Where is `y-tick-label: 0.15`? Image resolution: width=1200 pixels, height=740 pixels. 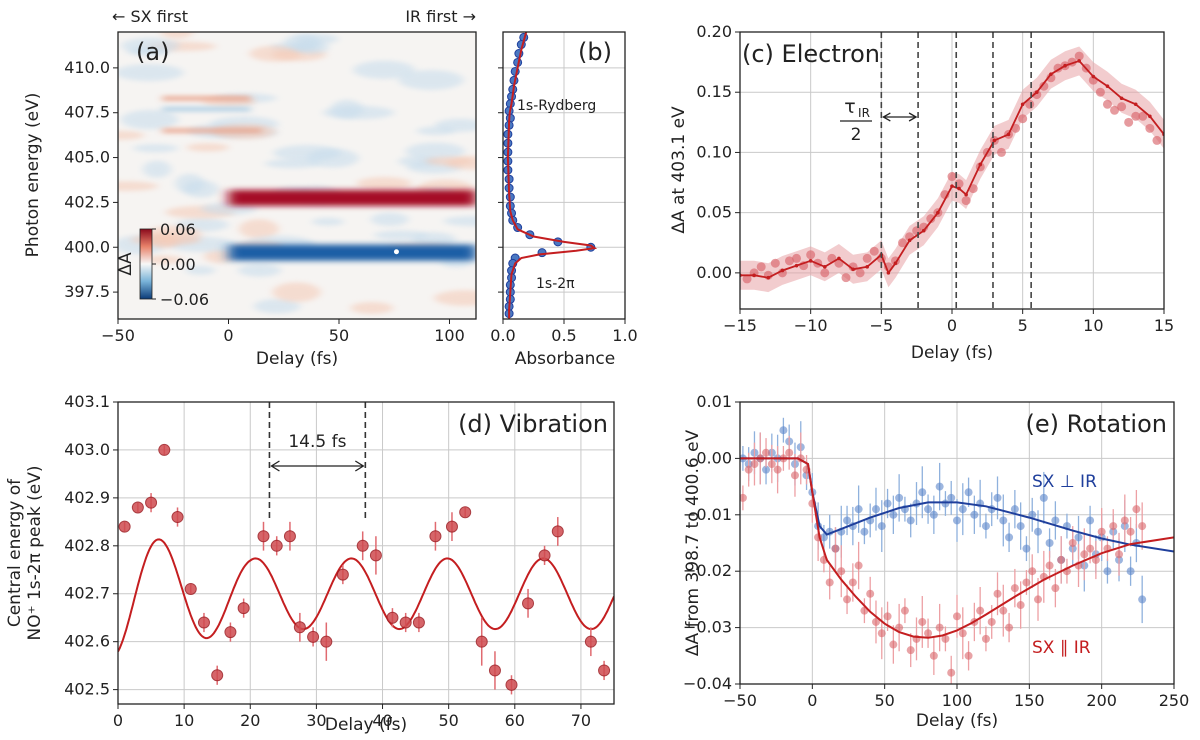 y-tick-label: 0.15 is located at coordinates (714, 91).